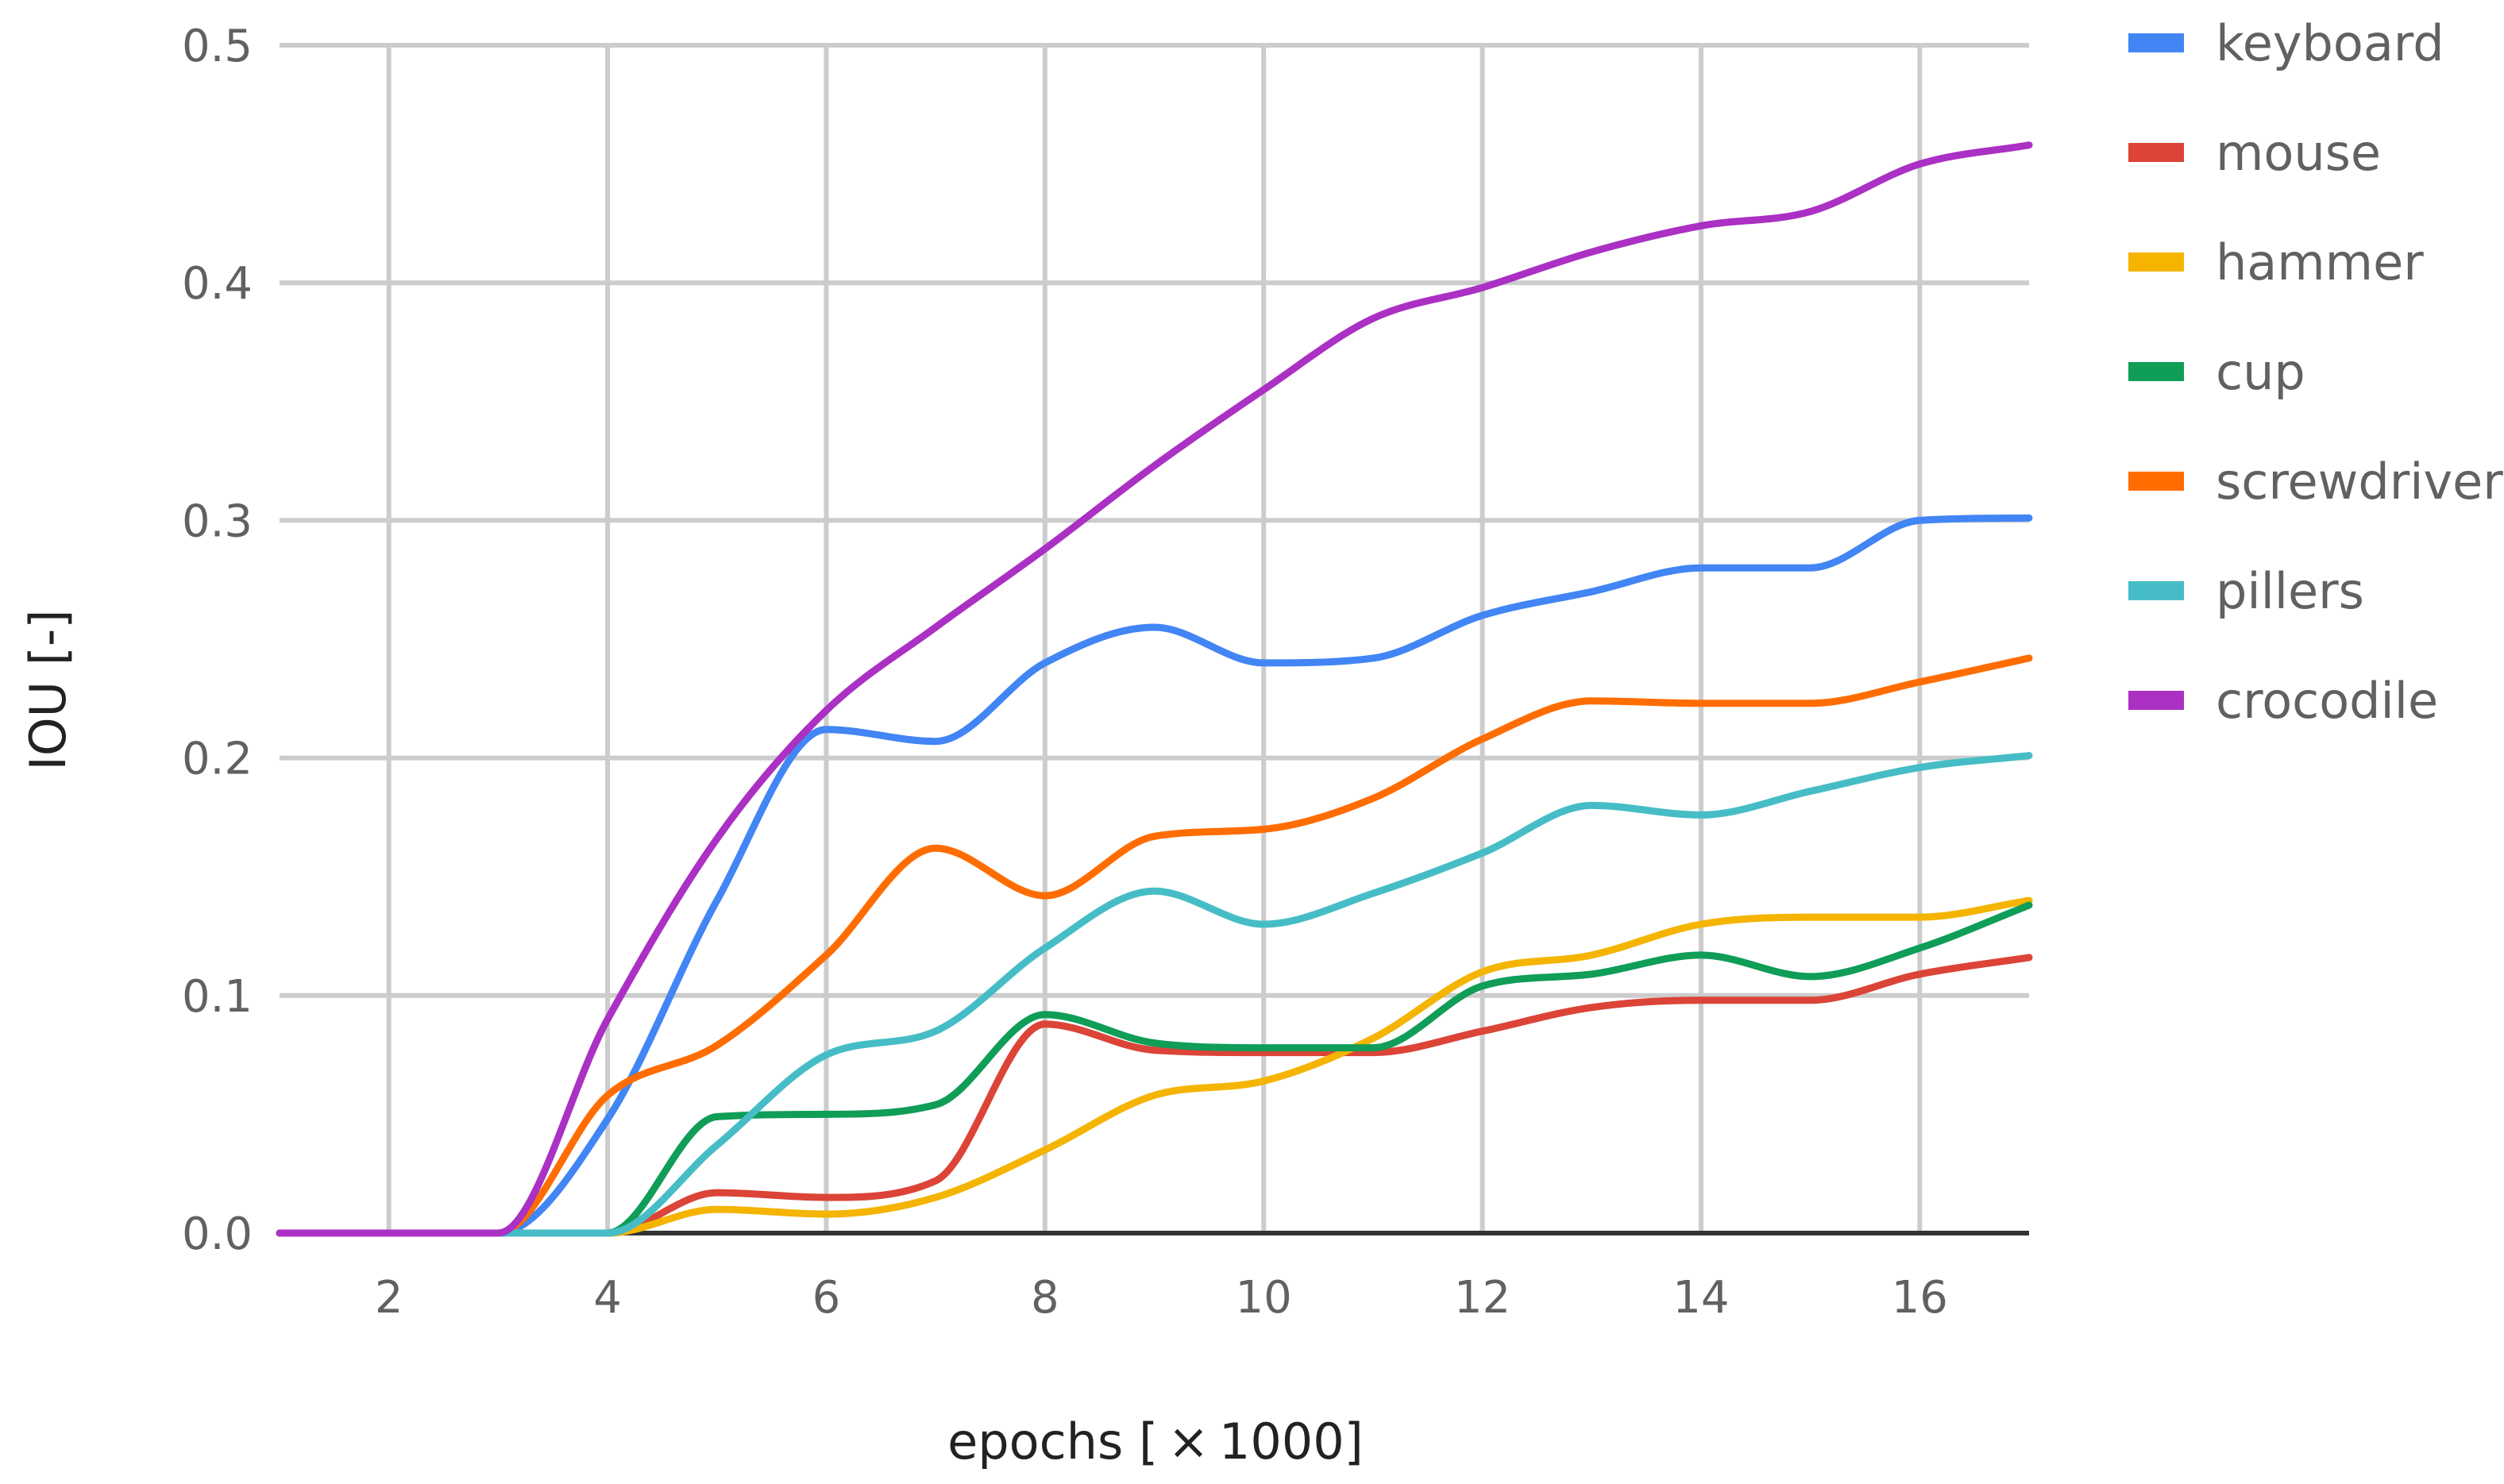 The image size is (2504, 1484). I want to click on legend-swatch-screwdriver, so click(2156, 482).